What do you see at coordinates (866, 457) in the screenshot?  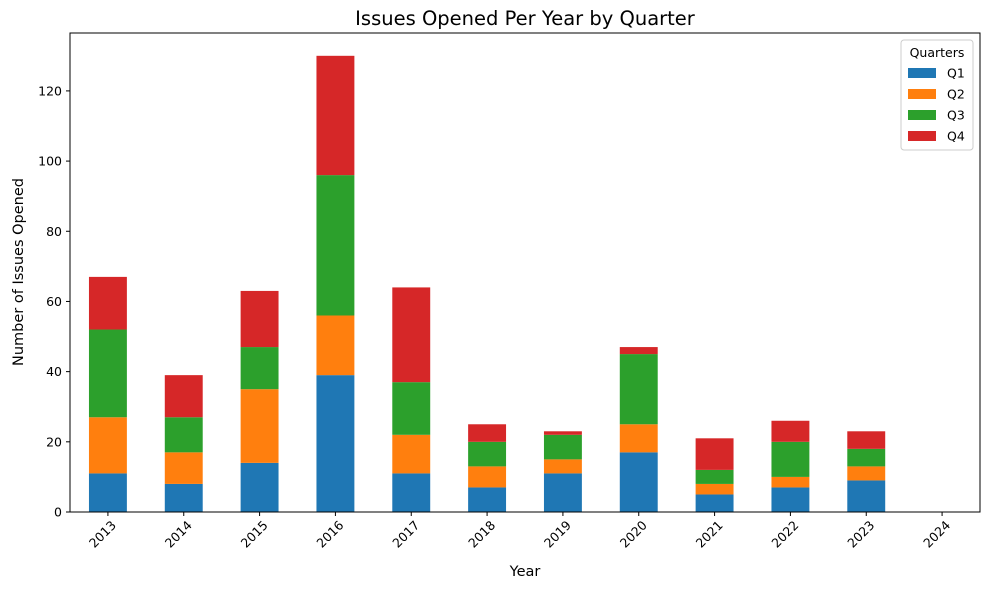 I see `bar-q3-2023` at bounding box center [866, 457].